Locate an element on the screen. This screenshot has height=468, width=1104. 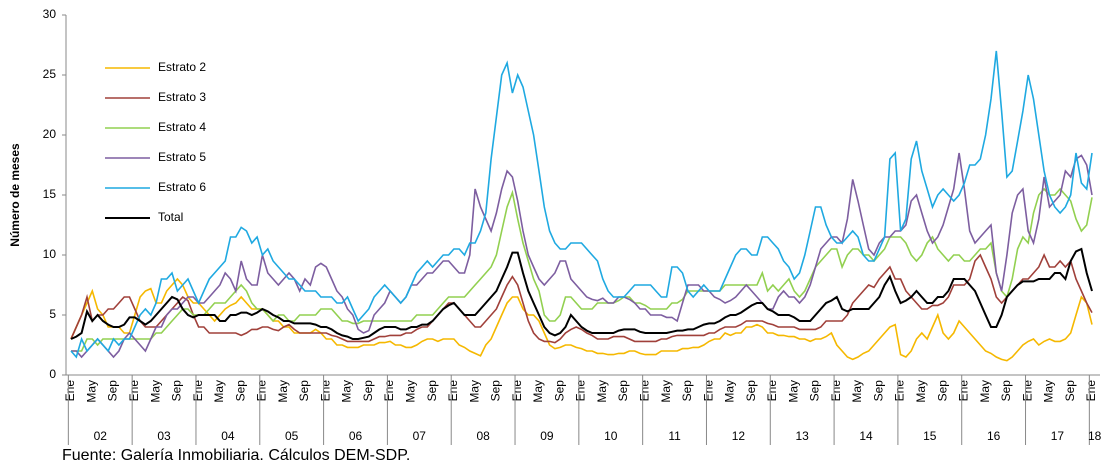
year-label: 13 is located at coordinates (803, 436).